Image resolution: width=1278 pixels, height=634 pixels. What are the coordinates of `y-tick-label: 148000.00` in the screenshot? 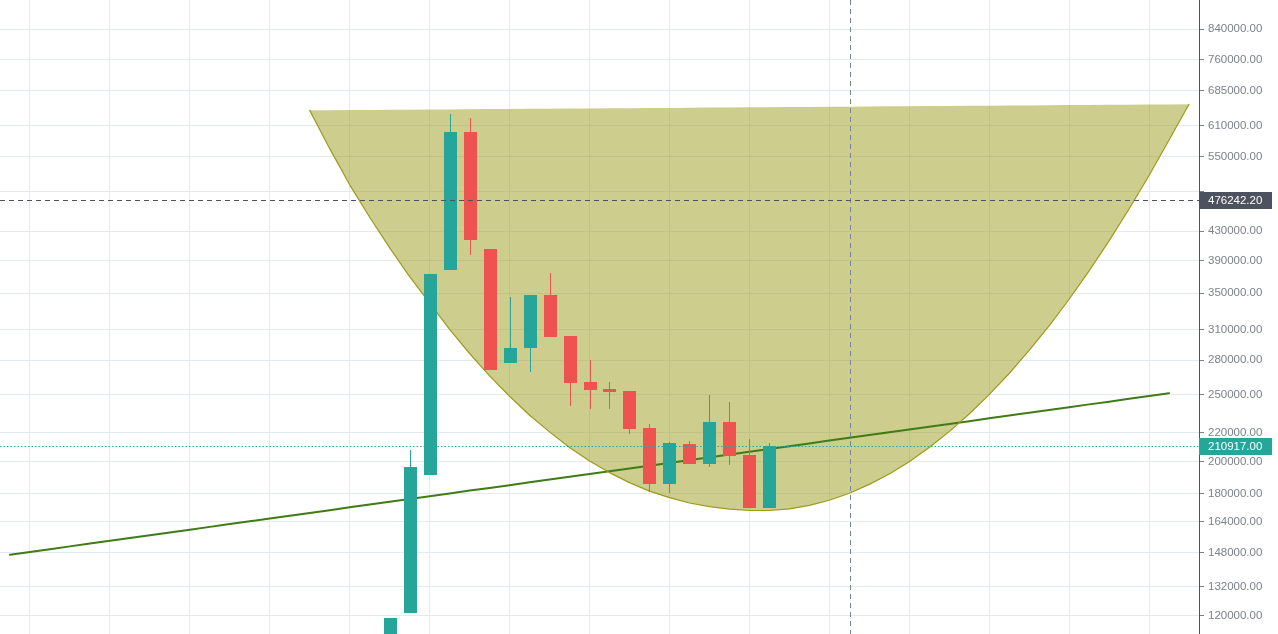 It's located at (1235, 551).